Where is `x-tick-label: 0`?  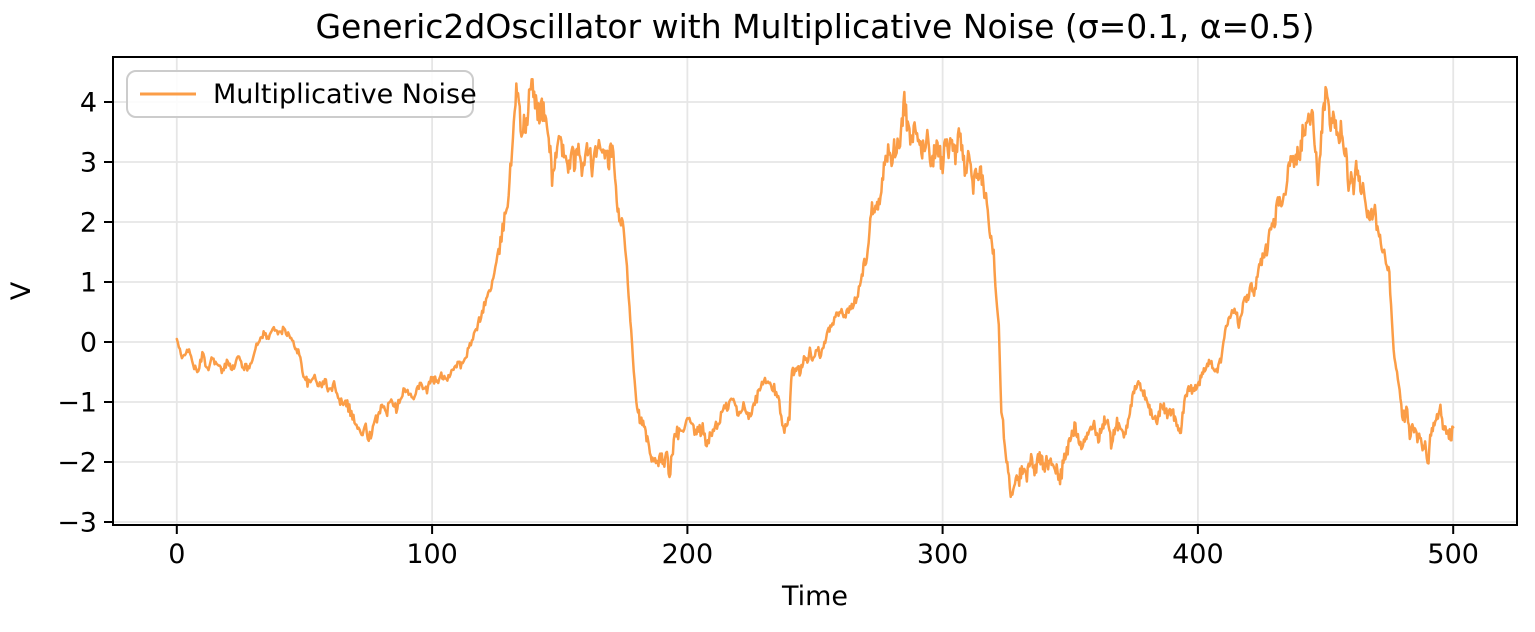
x-tick-label: 0 is located at coordinates (176, 554).